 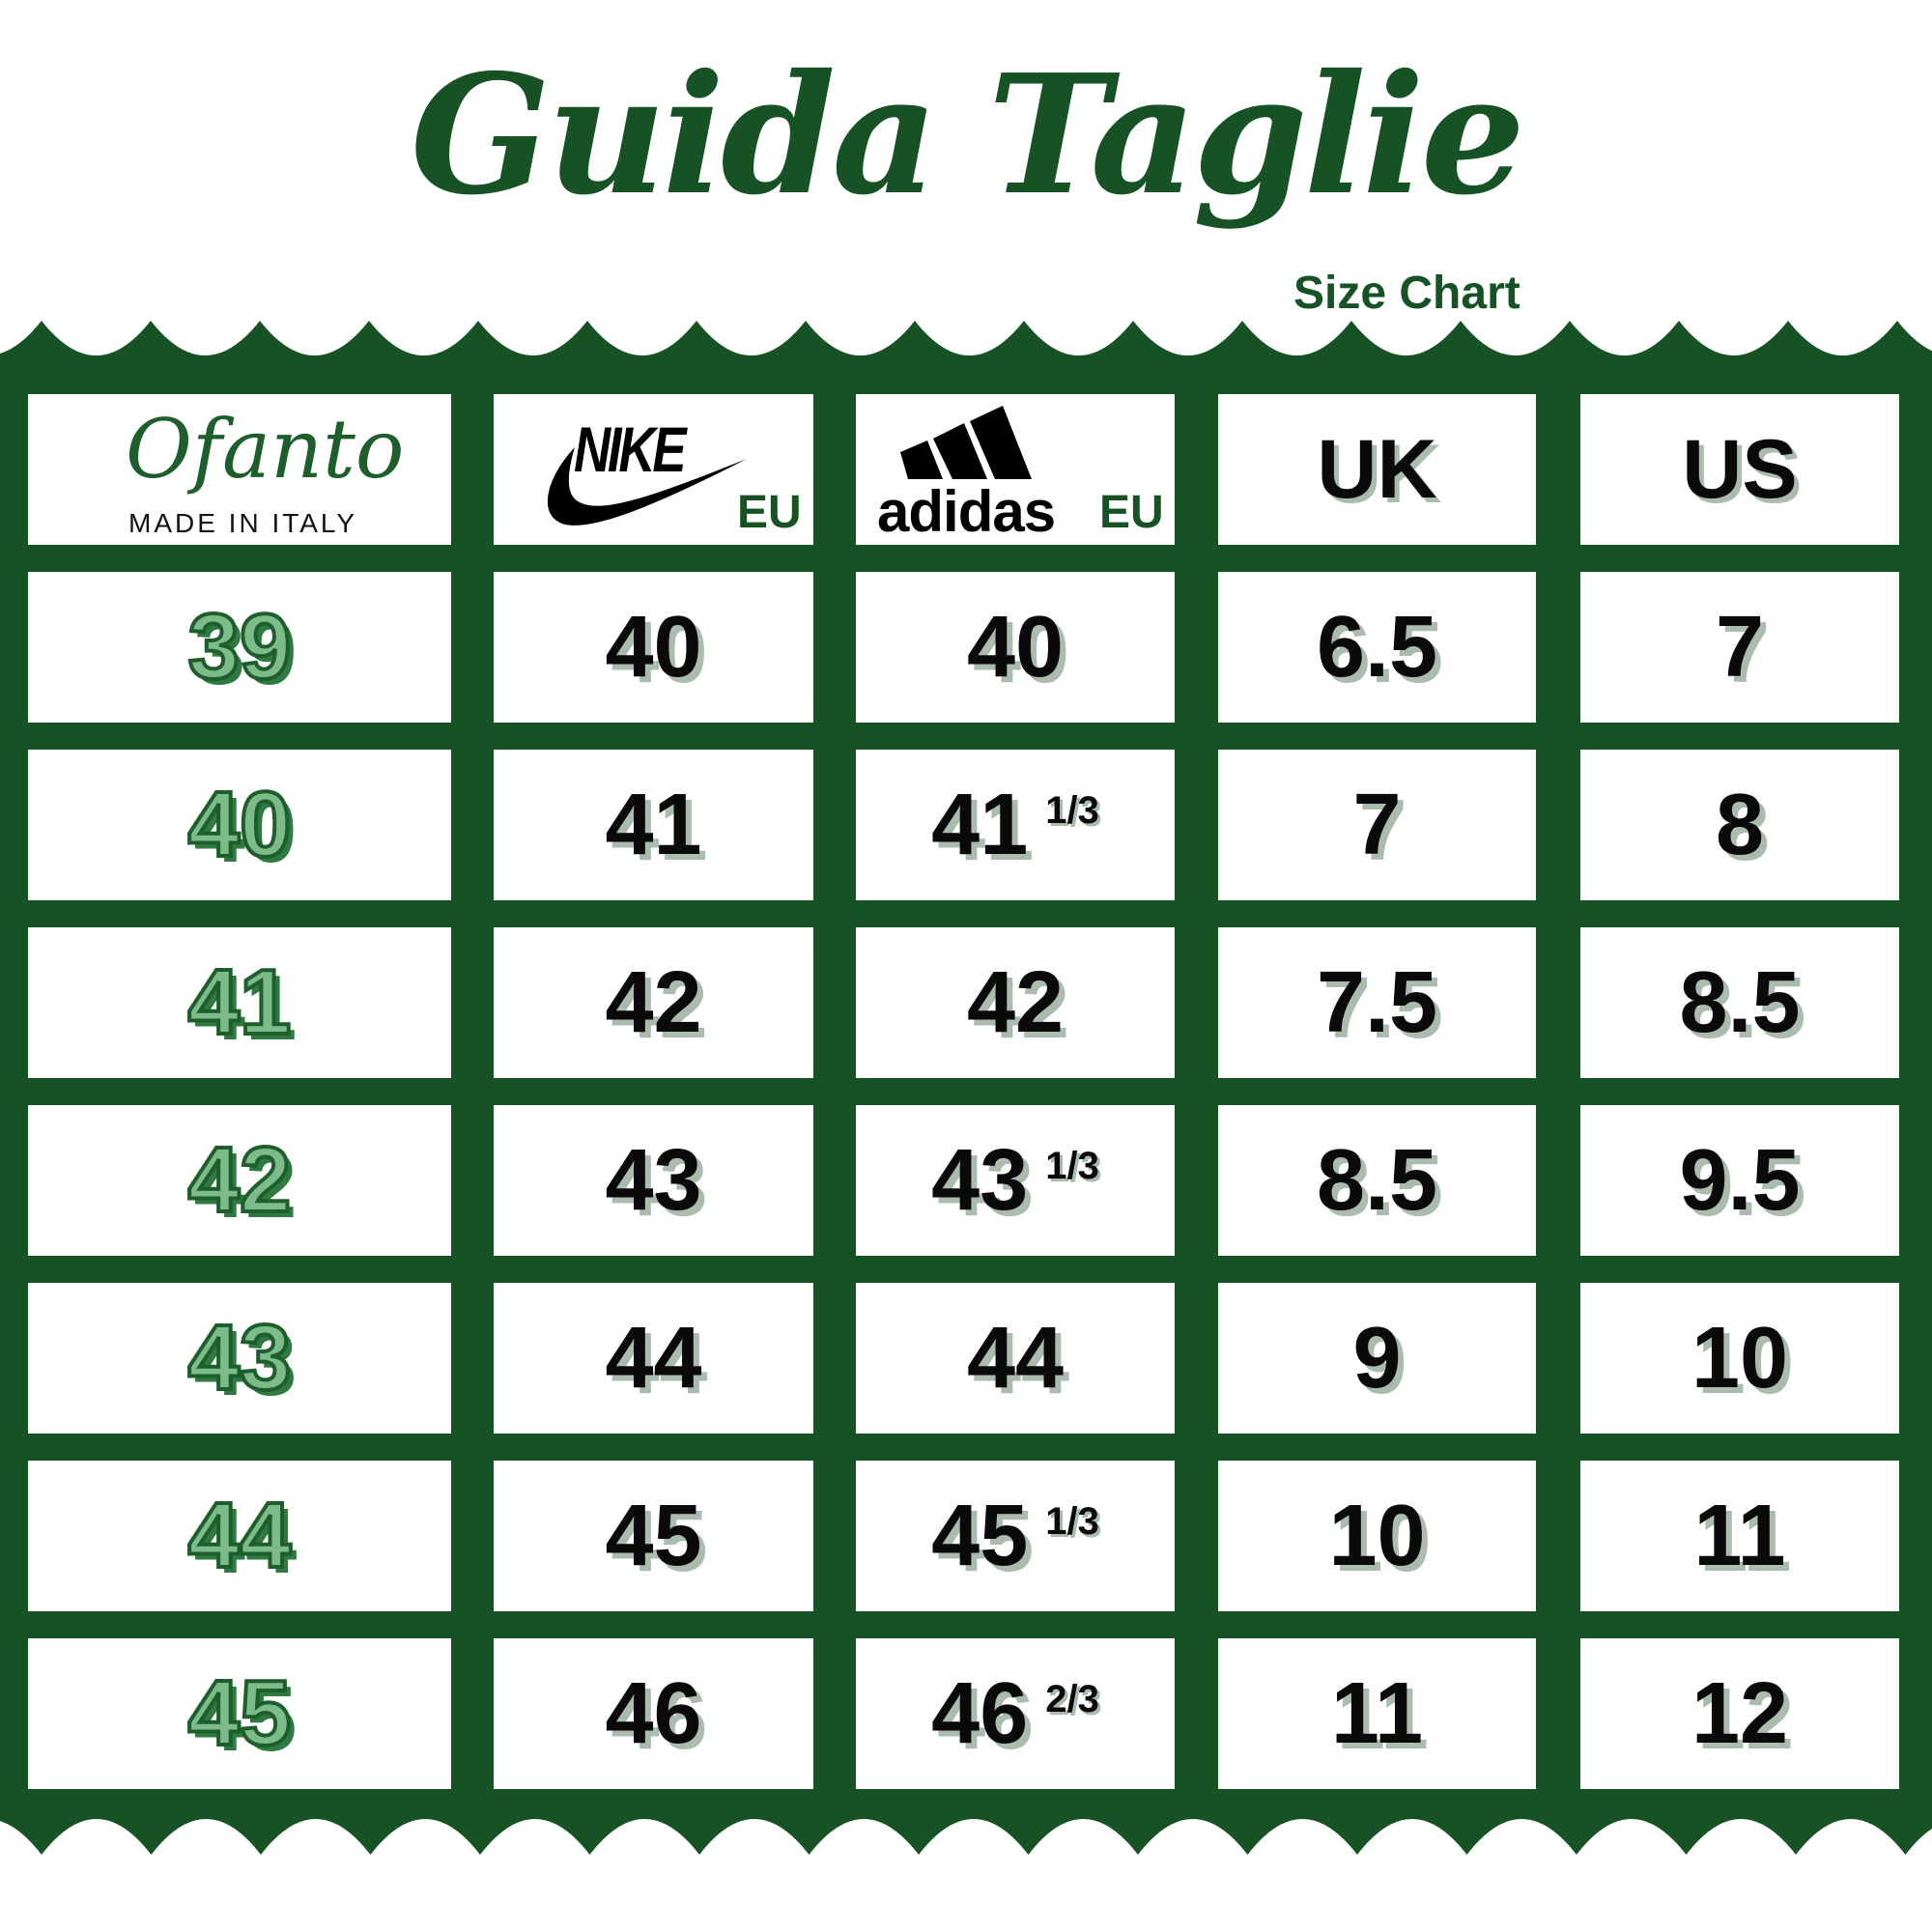 I want to click on us-size-value: 8.5, so click(x=1740, y=1002).